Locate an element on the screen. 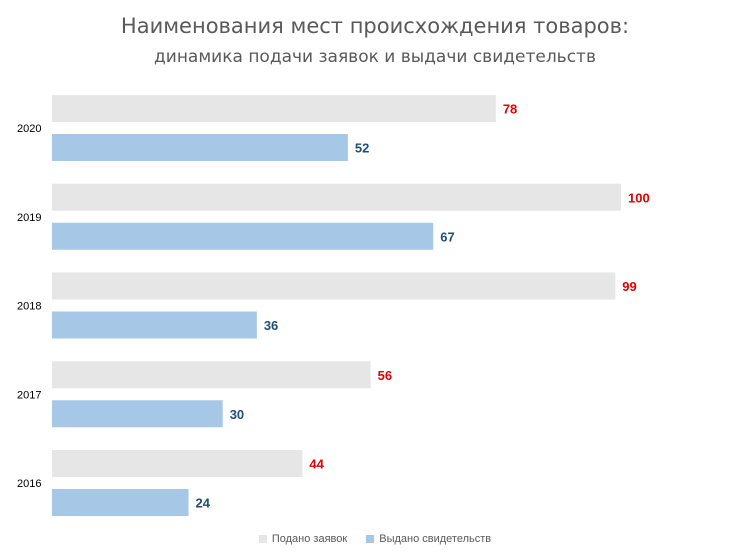  data-label: 36 is located at coordinates (271, 325).